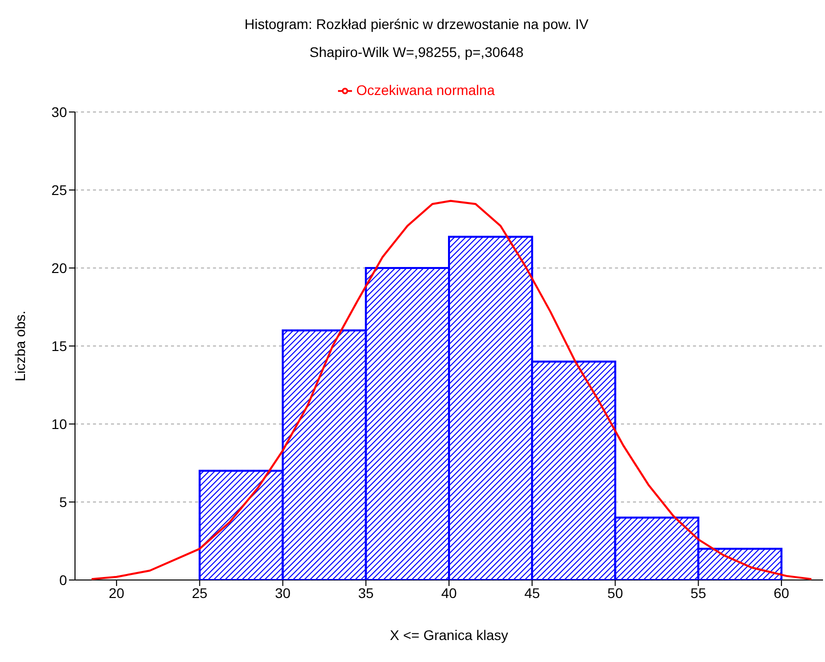 The image size is (825, 662). Describe the element at coordinates (59, 268) in the screenshot. I see `y-tick-label: 20` at that location.